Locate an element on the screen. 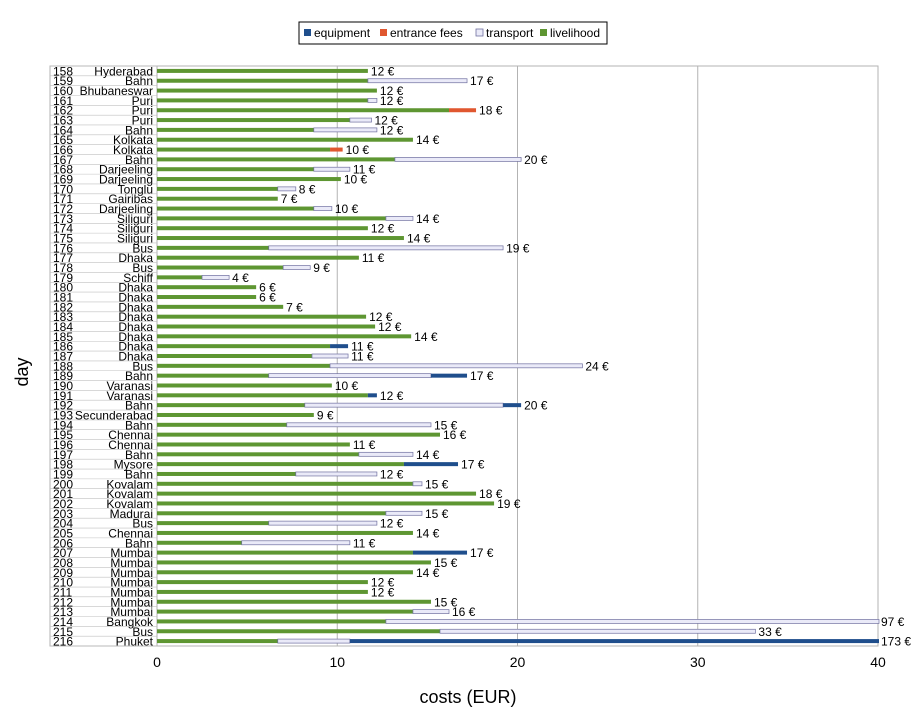  place-label: Puri is located at coordinates (142, 121).